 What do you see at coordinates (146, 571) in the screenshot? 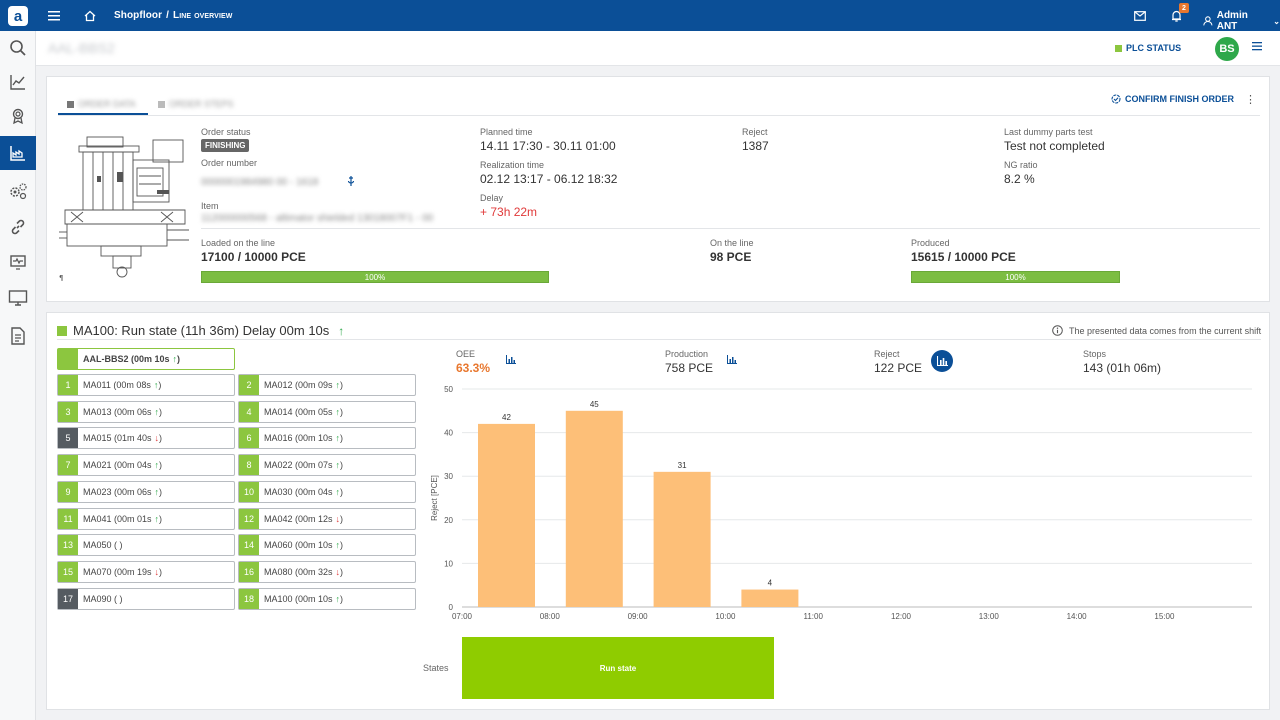
I see `machine-ma070: 15 MA070 (00m 19s ↓)` at bounding box center [146, 571].